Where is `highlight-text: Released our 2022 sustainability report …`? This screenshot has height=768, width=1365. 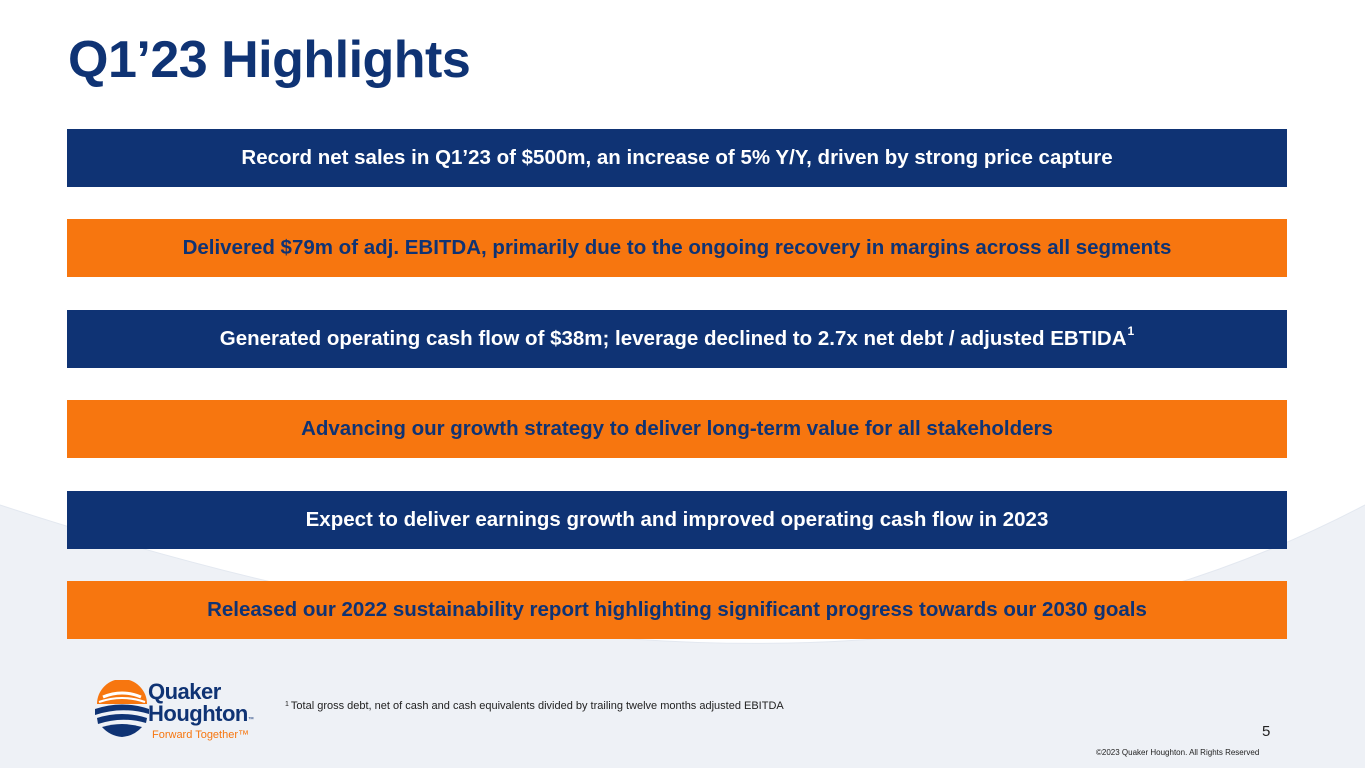 highlight-text: Released our 2022 sustainability report … is located at coordinates (677, 609).